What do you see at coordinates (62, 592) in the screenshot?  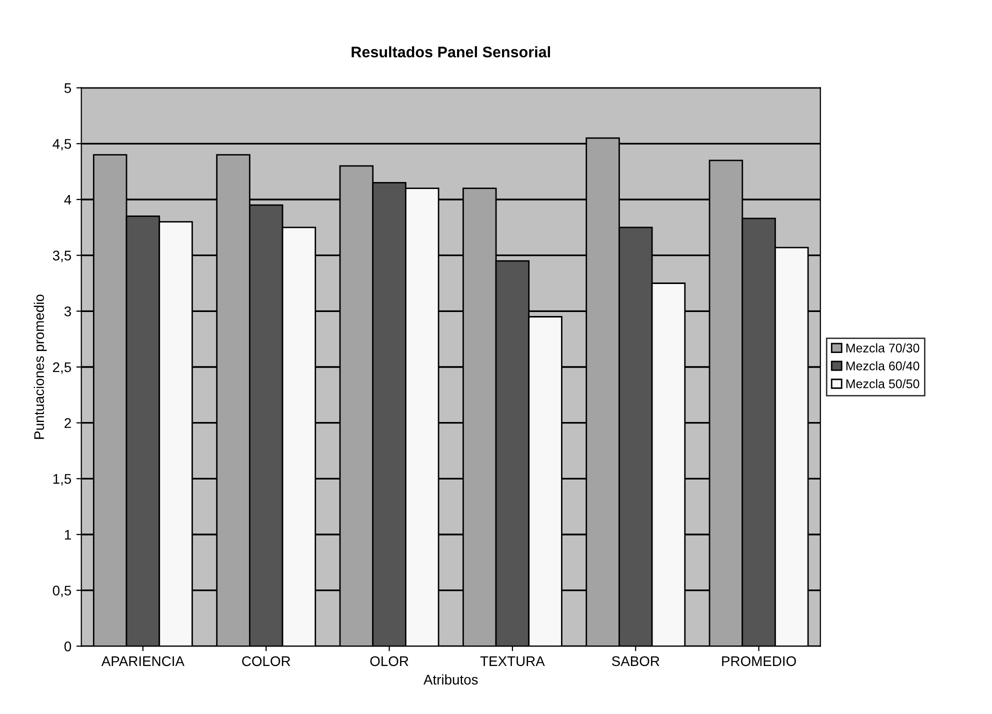 I see `y-tick-label: 0,5` at bounding box center [62, 592].